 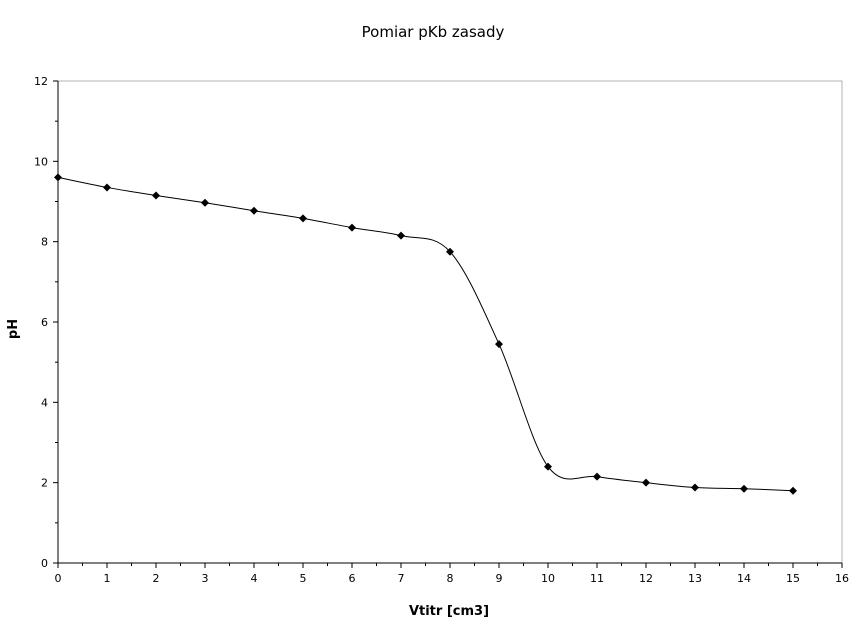 What do you see at coordinates (842, 578) in the screenshot?
I see `x-tick-label: 16` at bounding box center [842, 578].